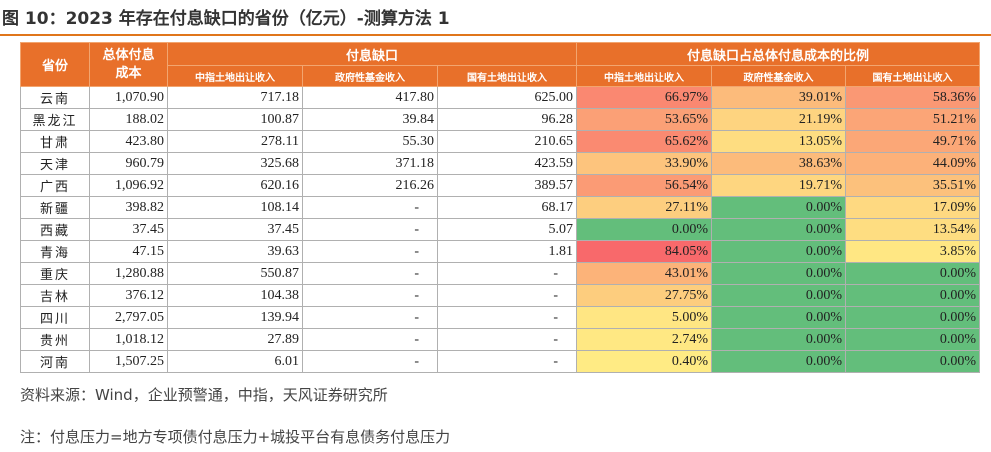 The height and width of the screenshot is (452, 991). I want to click on province-cell: 青海, so click(55, 251).